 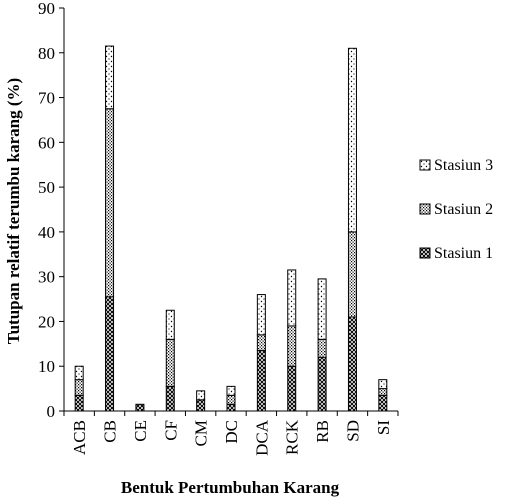 What do you see at coordinates (13, 211) in the screenshot?
I see `y-axis-title: Tutupan relatif terumbu karang (%)` at bounding box center [13, 211].